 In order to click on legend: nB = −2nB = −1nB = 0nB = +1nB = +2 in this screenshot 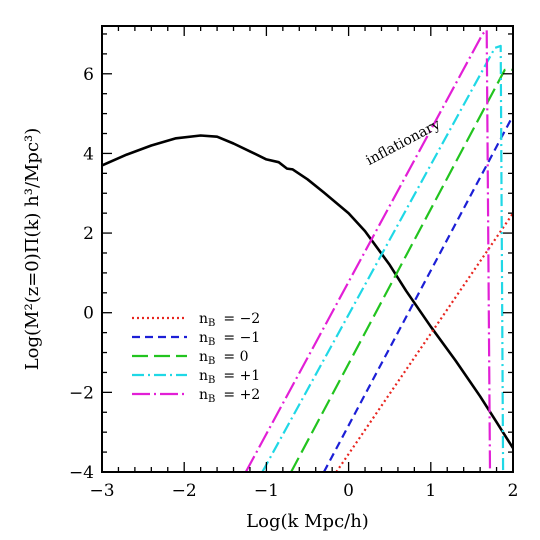, I will do `click(196, 358)`.